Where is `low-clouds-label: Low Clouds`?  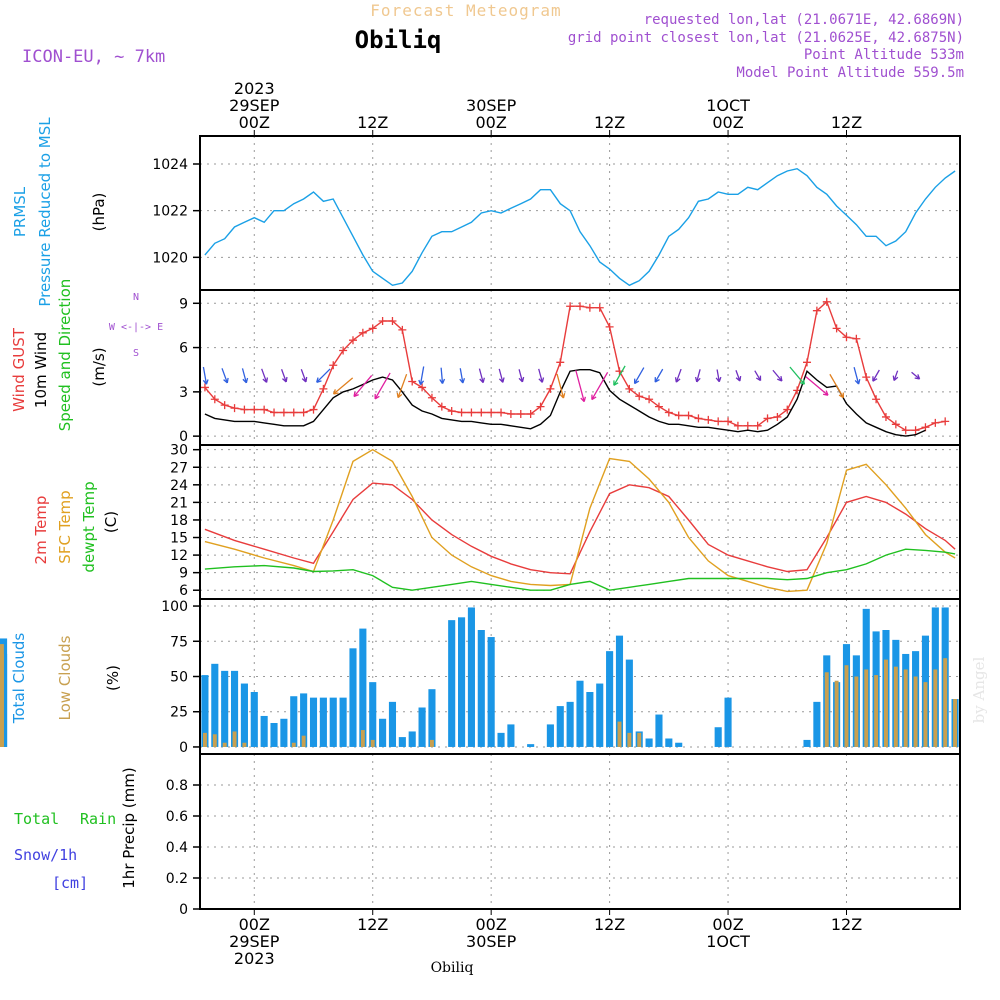
low-clouds-label: Low Clouds is located at coordinates (65, 677).